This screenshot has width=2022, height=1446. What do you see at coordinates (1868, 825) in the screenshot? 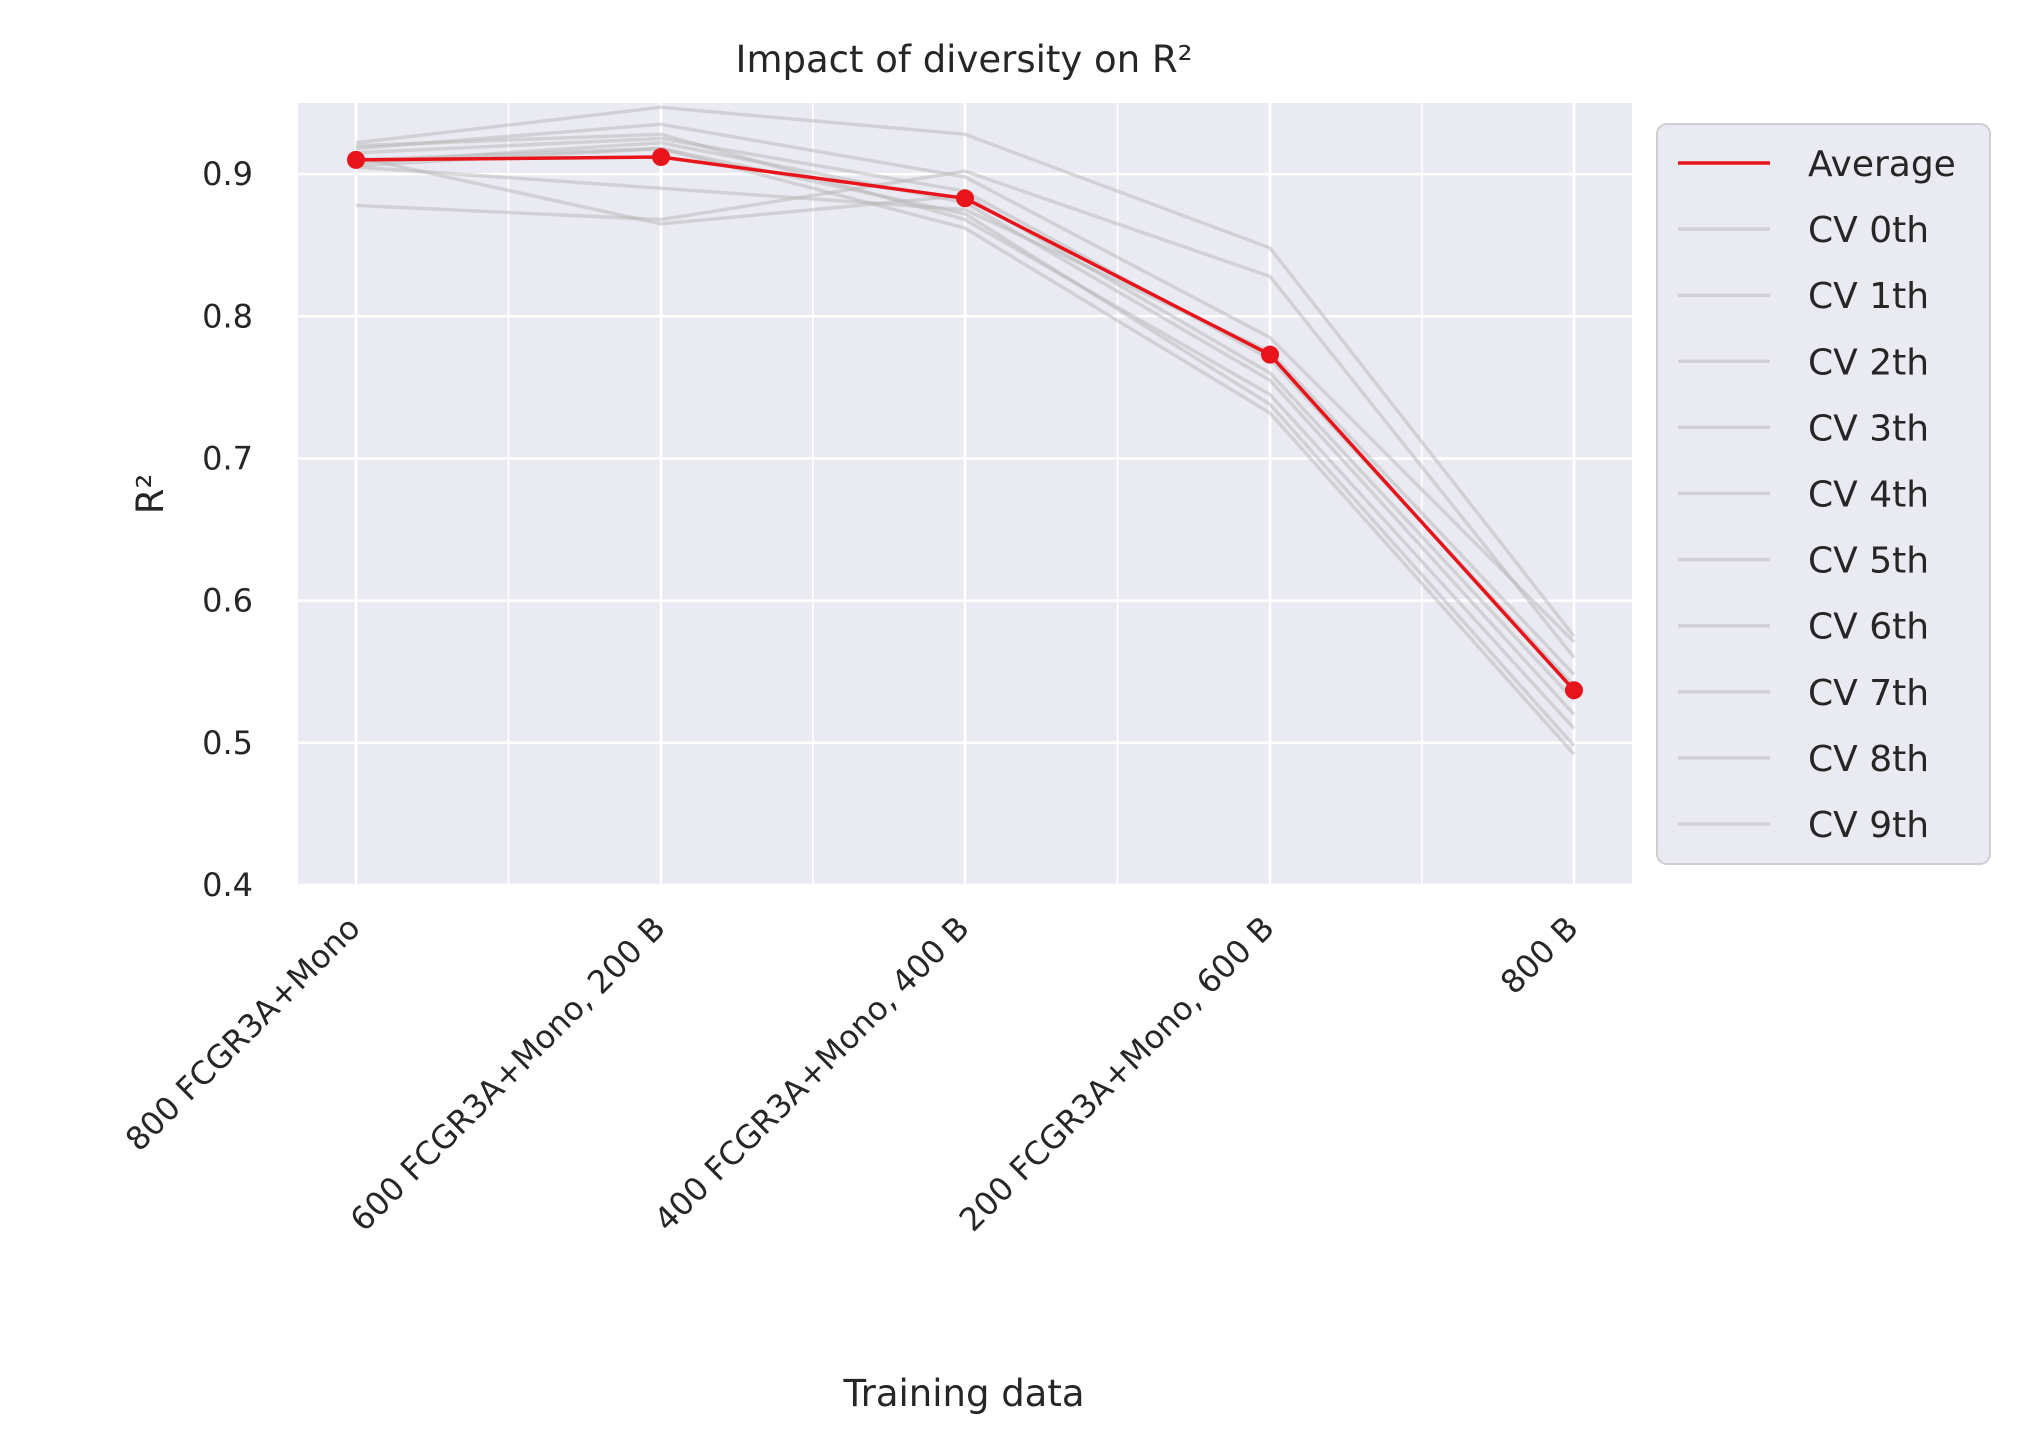
I see `legend-label: CV 9th` at bounding box center [1868, 825].